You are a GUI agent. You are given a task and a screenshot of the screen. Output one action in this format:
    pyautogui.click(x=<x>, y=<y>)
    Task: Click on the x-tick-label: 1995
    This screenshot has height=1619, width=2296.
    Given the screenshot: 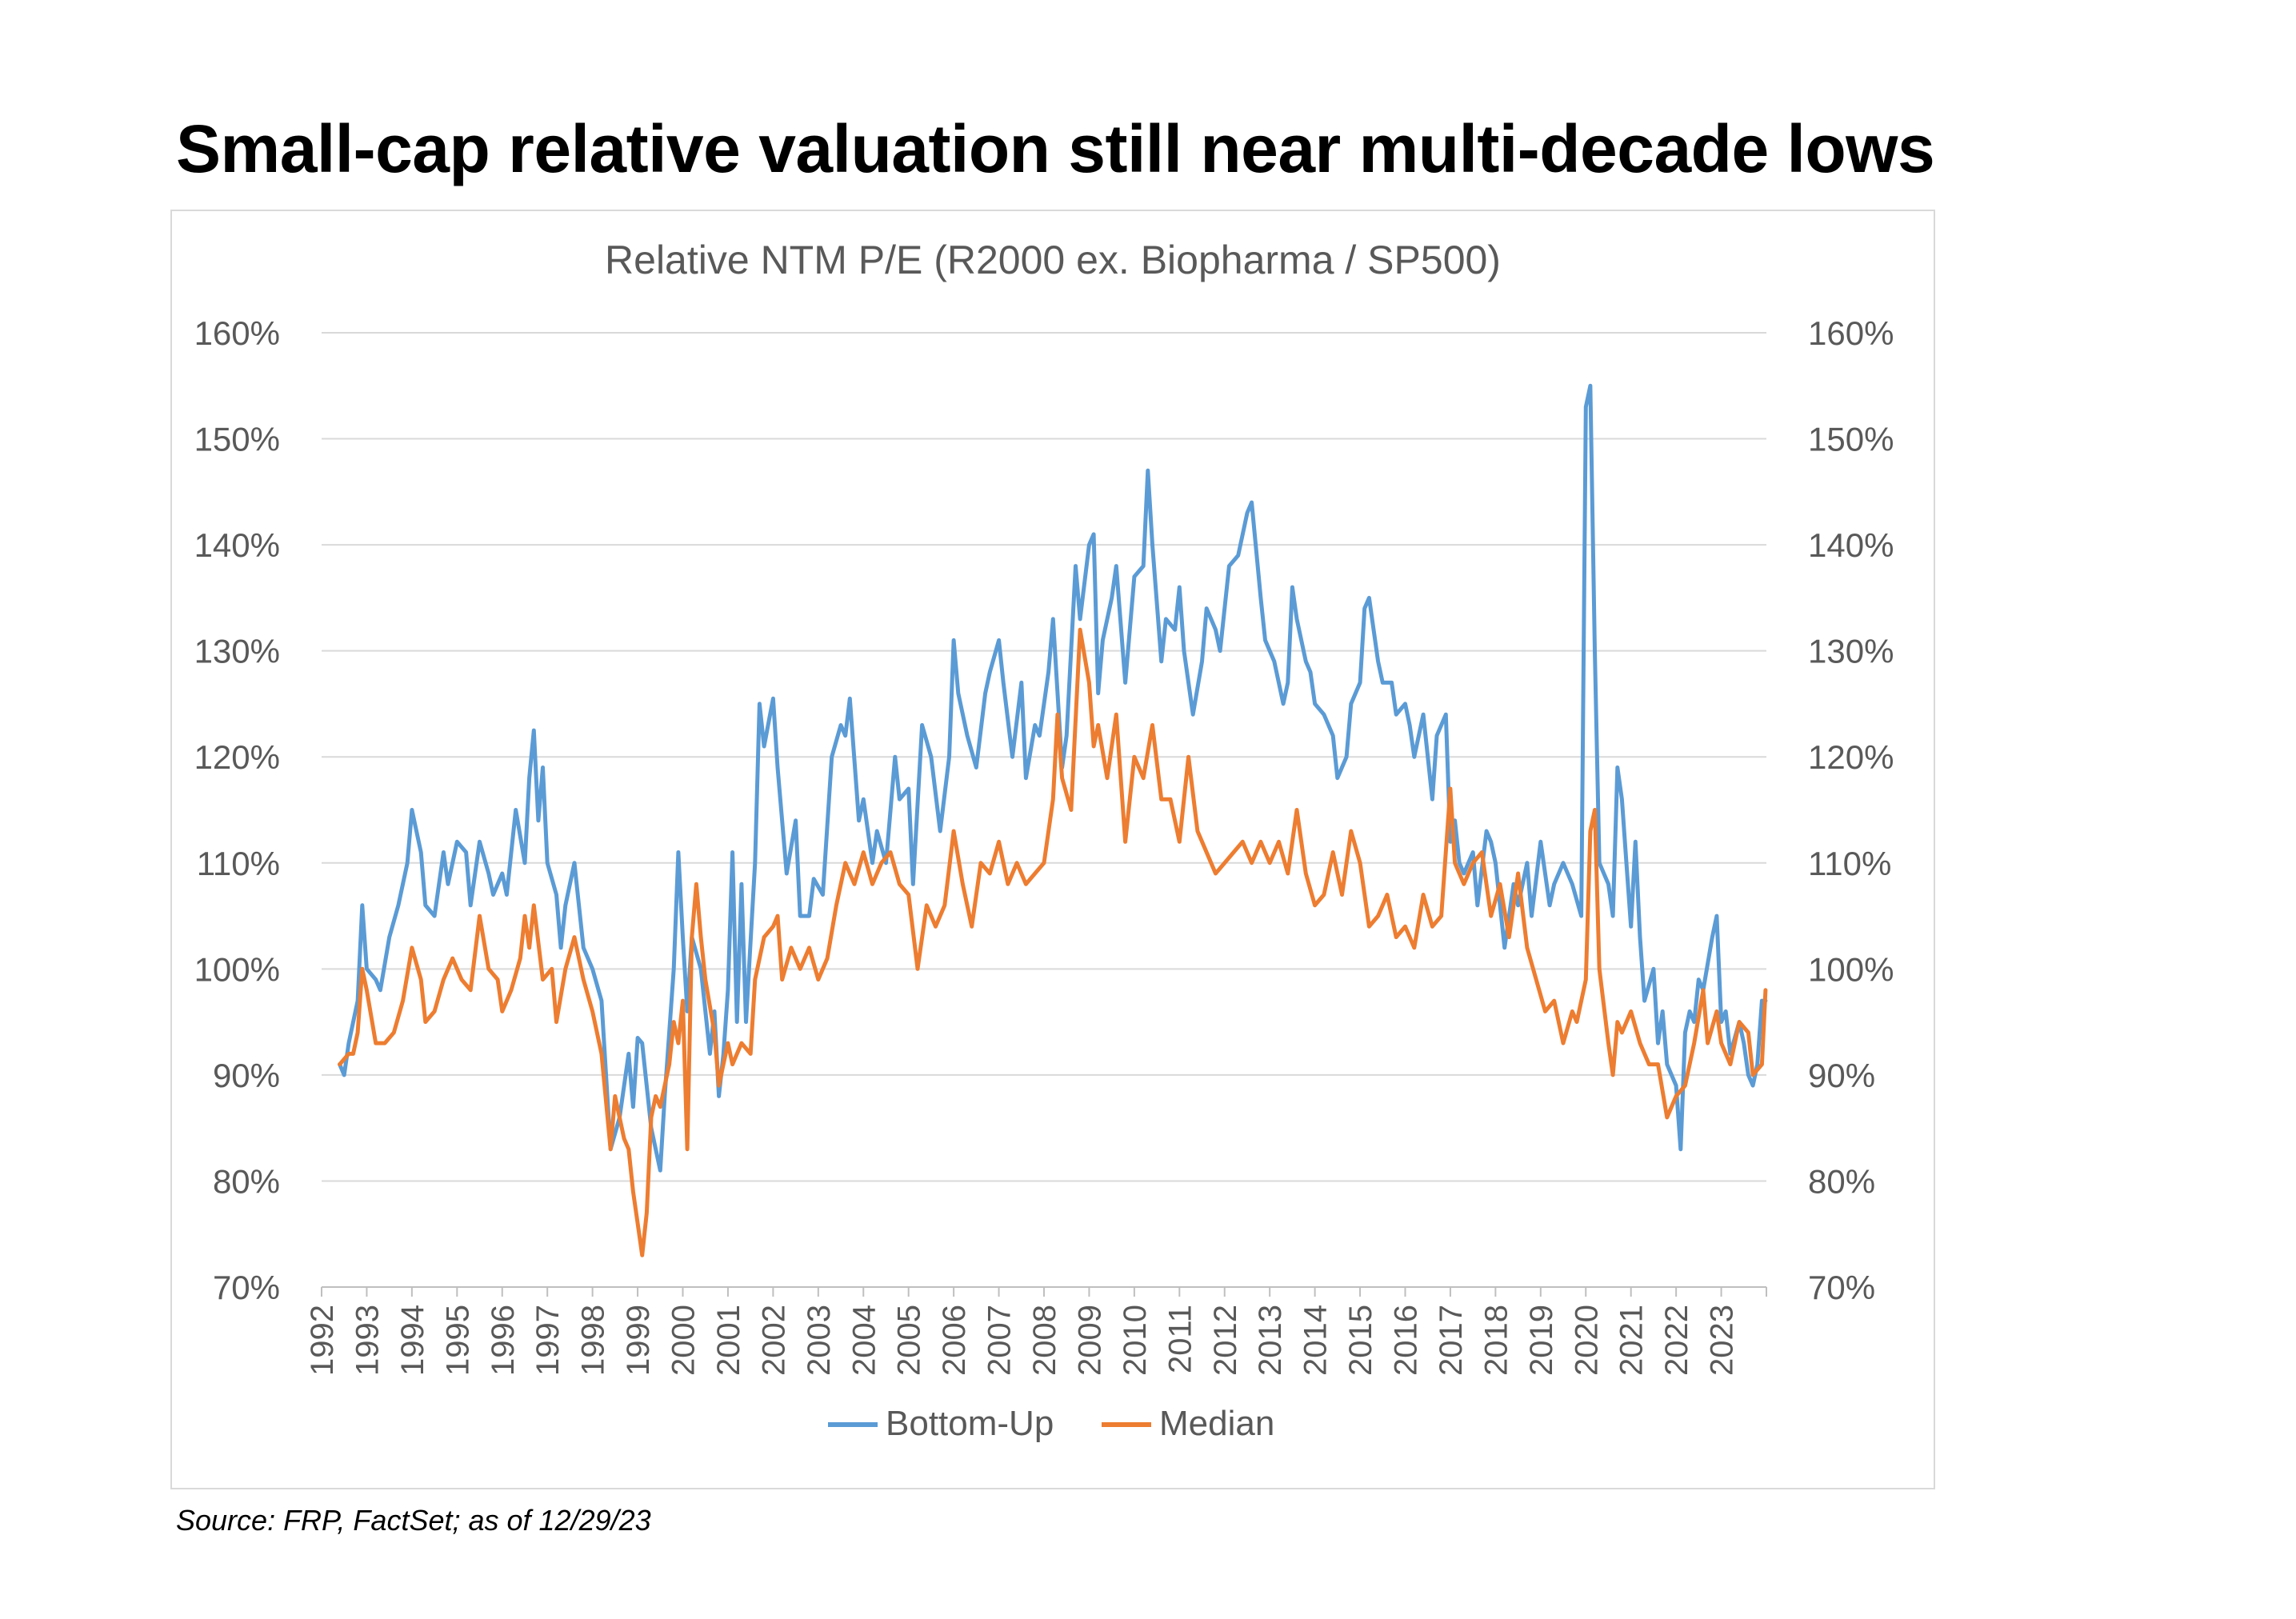 What is the action you would take?
    pyautogui.click(x=457, y=1340)
    